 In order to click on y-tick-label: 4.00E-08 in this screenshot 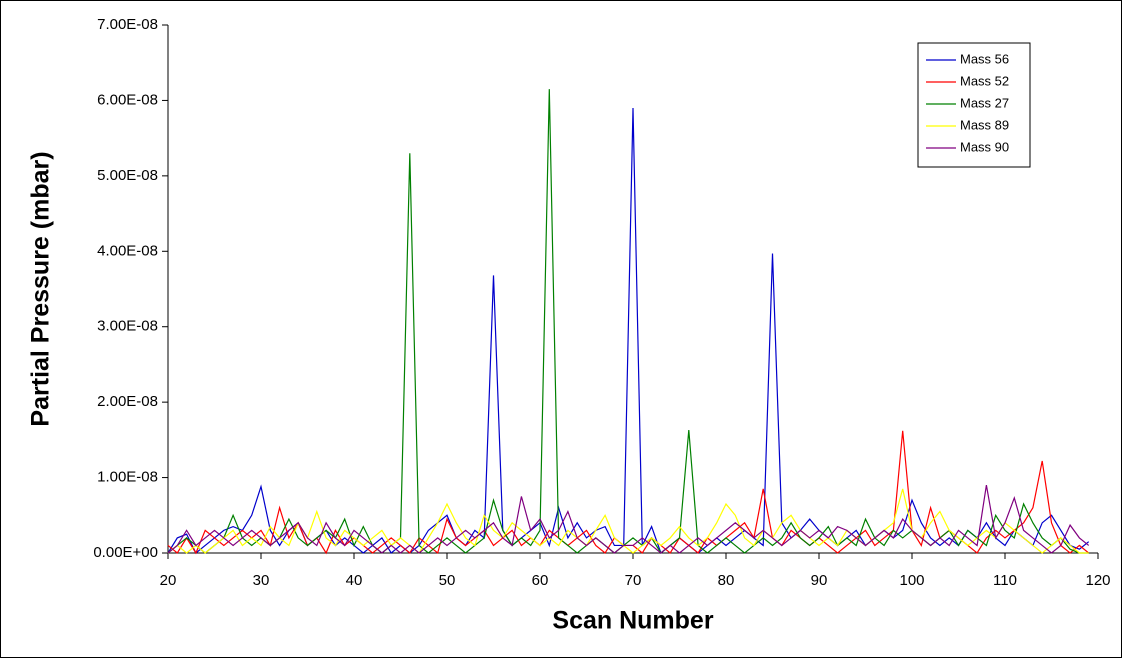, I will do `click(127, 250)`.